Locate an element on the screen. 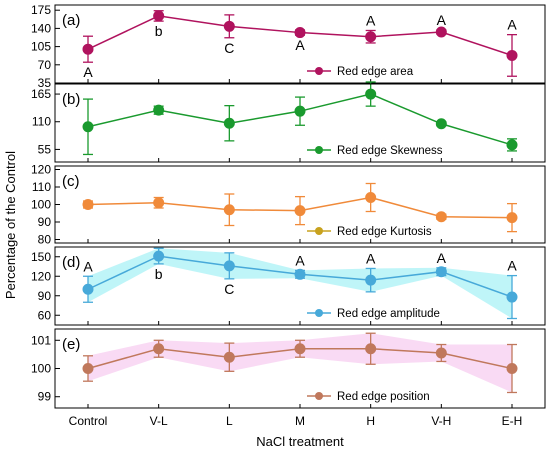 Image resolution: width=550 pixels, height=451 pixels. legend-label: Red edge area is located at coordinates (375, 72).